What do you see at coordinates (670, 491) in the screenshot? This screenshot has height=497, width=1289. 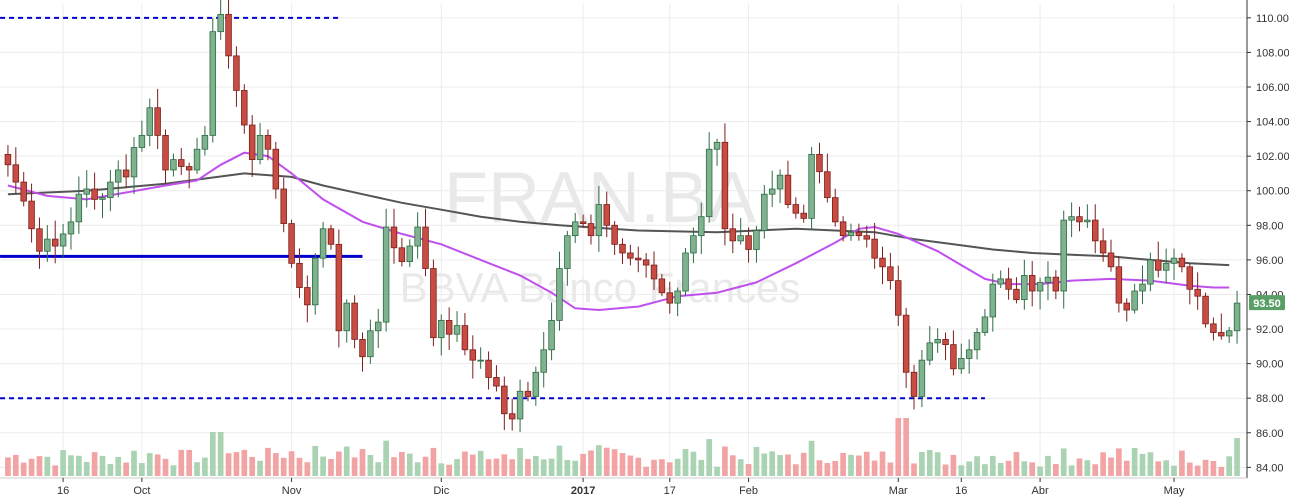 I see `x-tick-label: 17` at bounding box center [670, 491].